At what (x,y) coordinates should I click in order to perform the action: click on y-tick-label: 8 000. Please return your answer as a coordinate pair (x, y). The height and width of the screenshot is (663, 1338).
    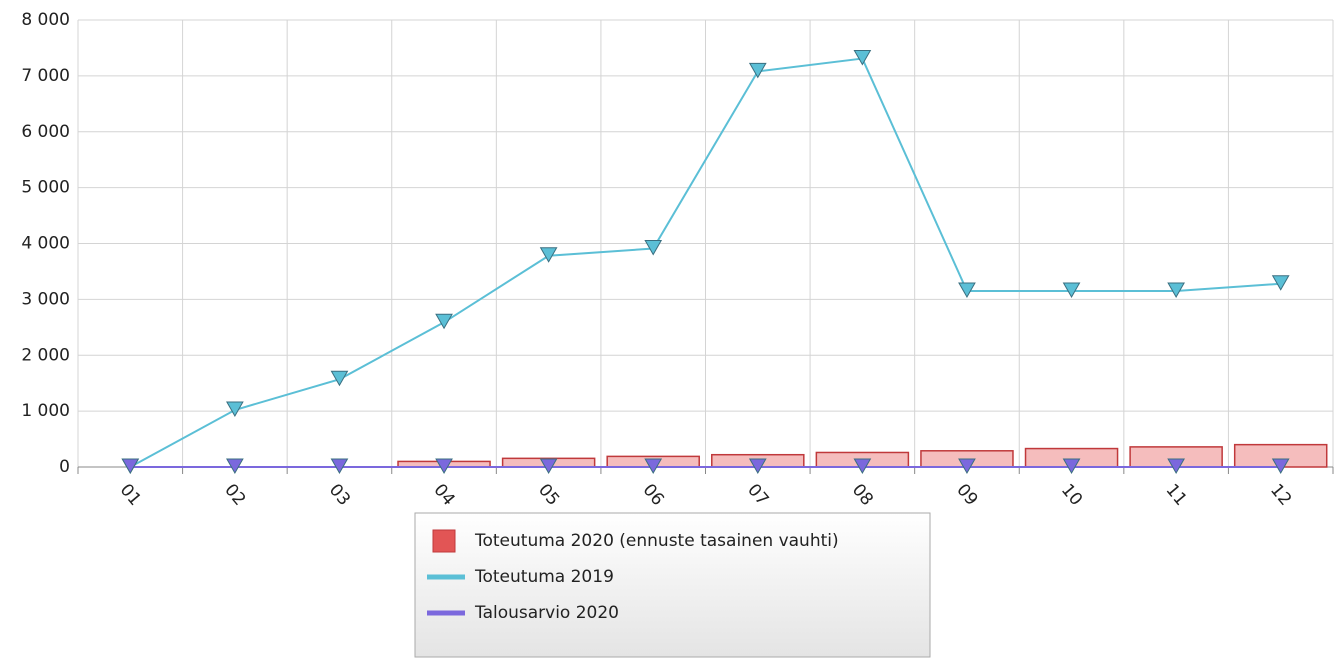
    Looking at the image, I should click on (45, 20).